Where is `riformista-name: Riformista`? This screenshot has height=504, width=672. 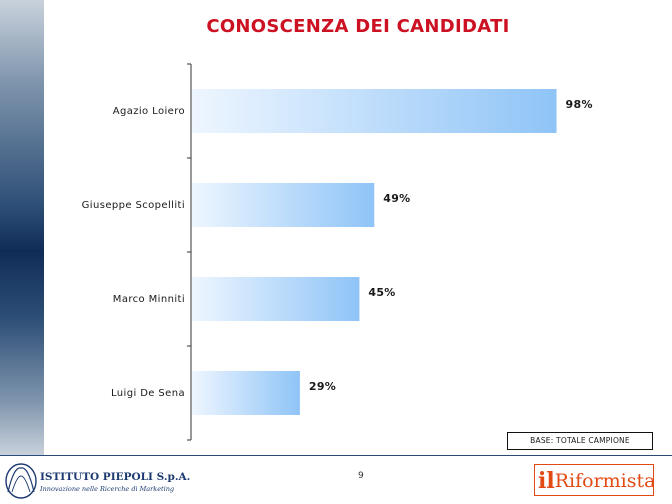 riformista-name: Riformista is located at coordinates (604, 481).